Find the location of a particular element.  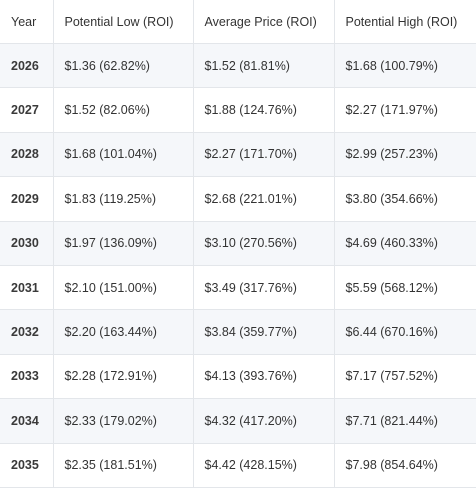

average-price-cell: $1.88 (124.76%) is located at coordinates (264, 110).